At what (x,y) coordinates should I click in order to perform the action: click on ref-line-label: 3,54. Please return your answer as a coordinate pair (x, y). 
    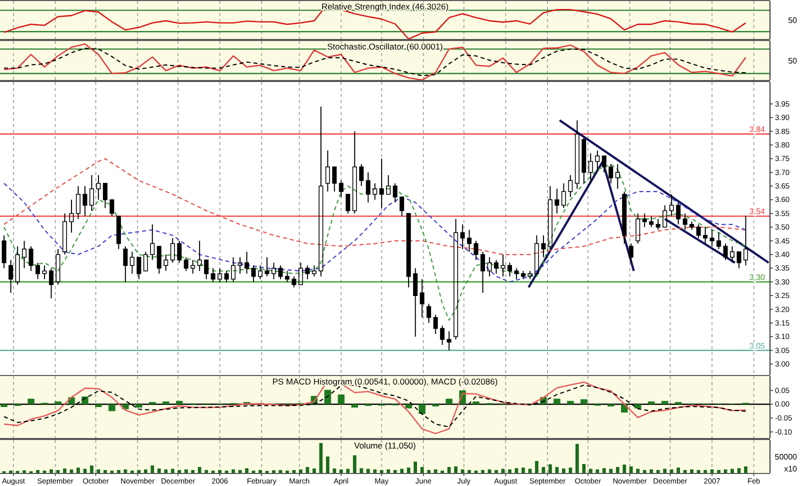
    Looking at the image, I should click on (757, 211).